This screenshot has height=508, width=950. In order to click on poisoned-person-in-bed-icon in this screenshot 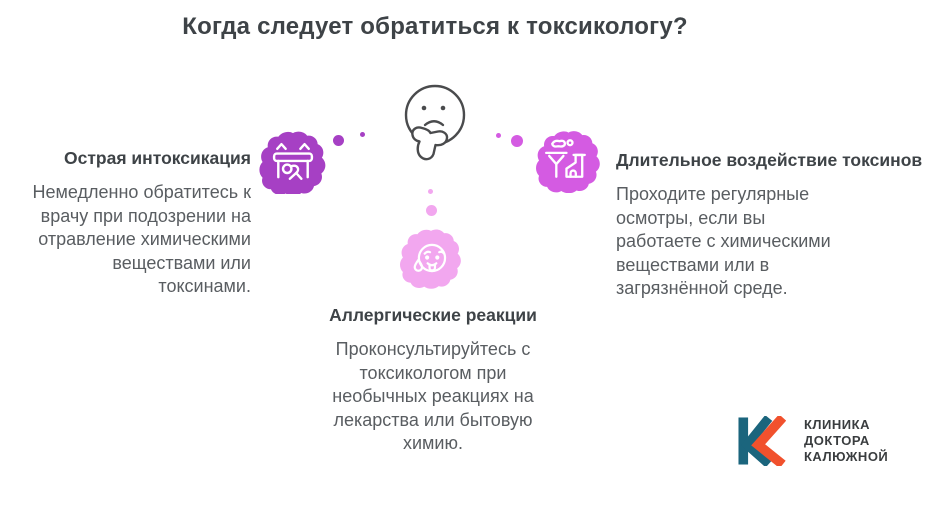, I will do `click(292, 162)`.